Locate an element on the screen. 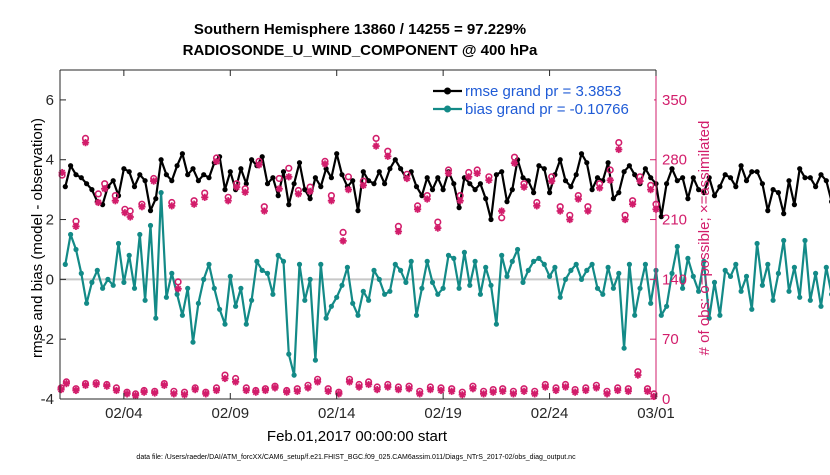 The height and width of the screenshot is (475, 830). y-axis-label-right: # of obs: o=possible; ×=assimilated is located at coordinates (704, 238).